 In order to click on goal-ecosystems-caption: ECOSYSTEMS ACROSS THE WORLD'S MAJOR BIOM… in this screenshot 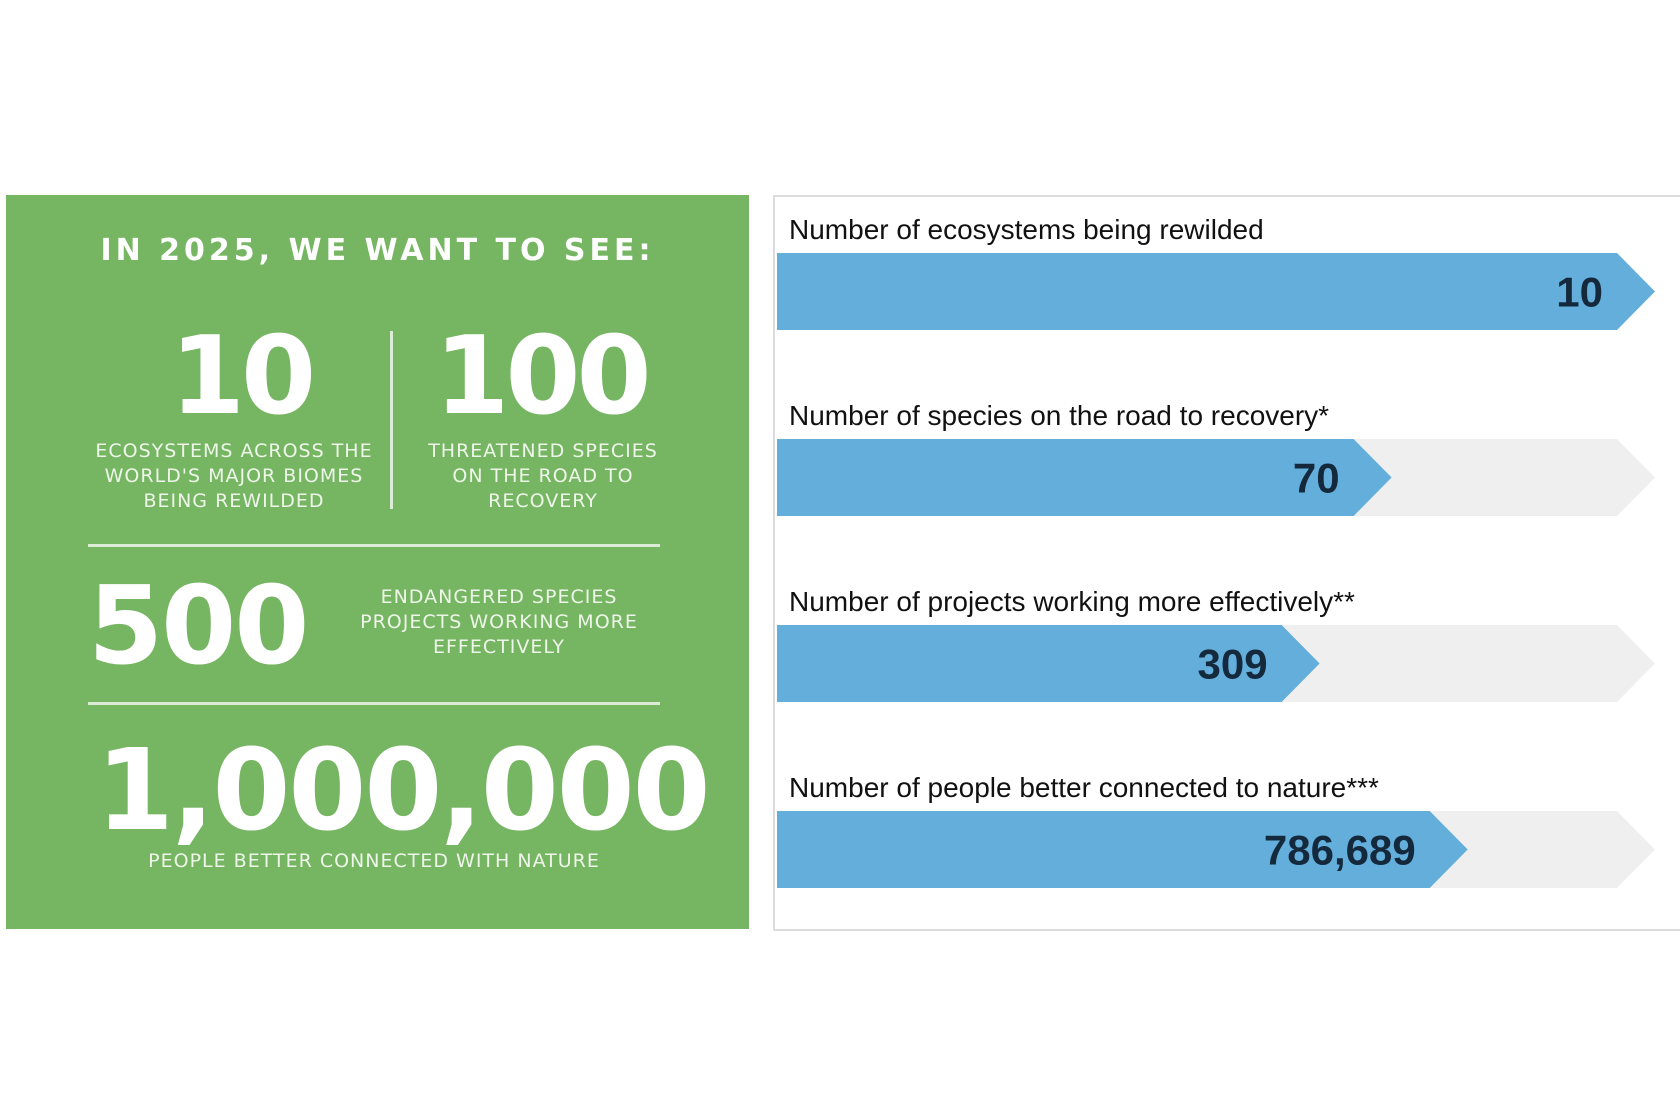, I will do `click(234, 476)`.